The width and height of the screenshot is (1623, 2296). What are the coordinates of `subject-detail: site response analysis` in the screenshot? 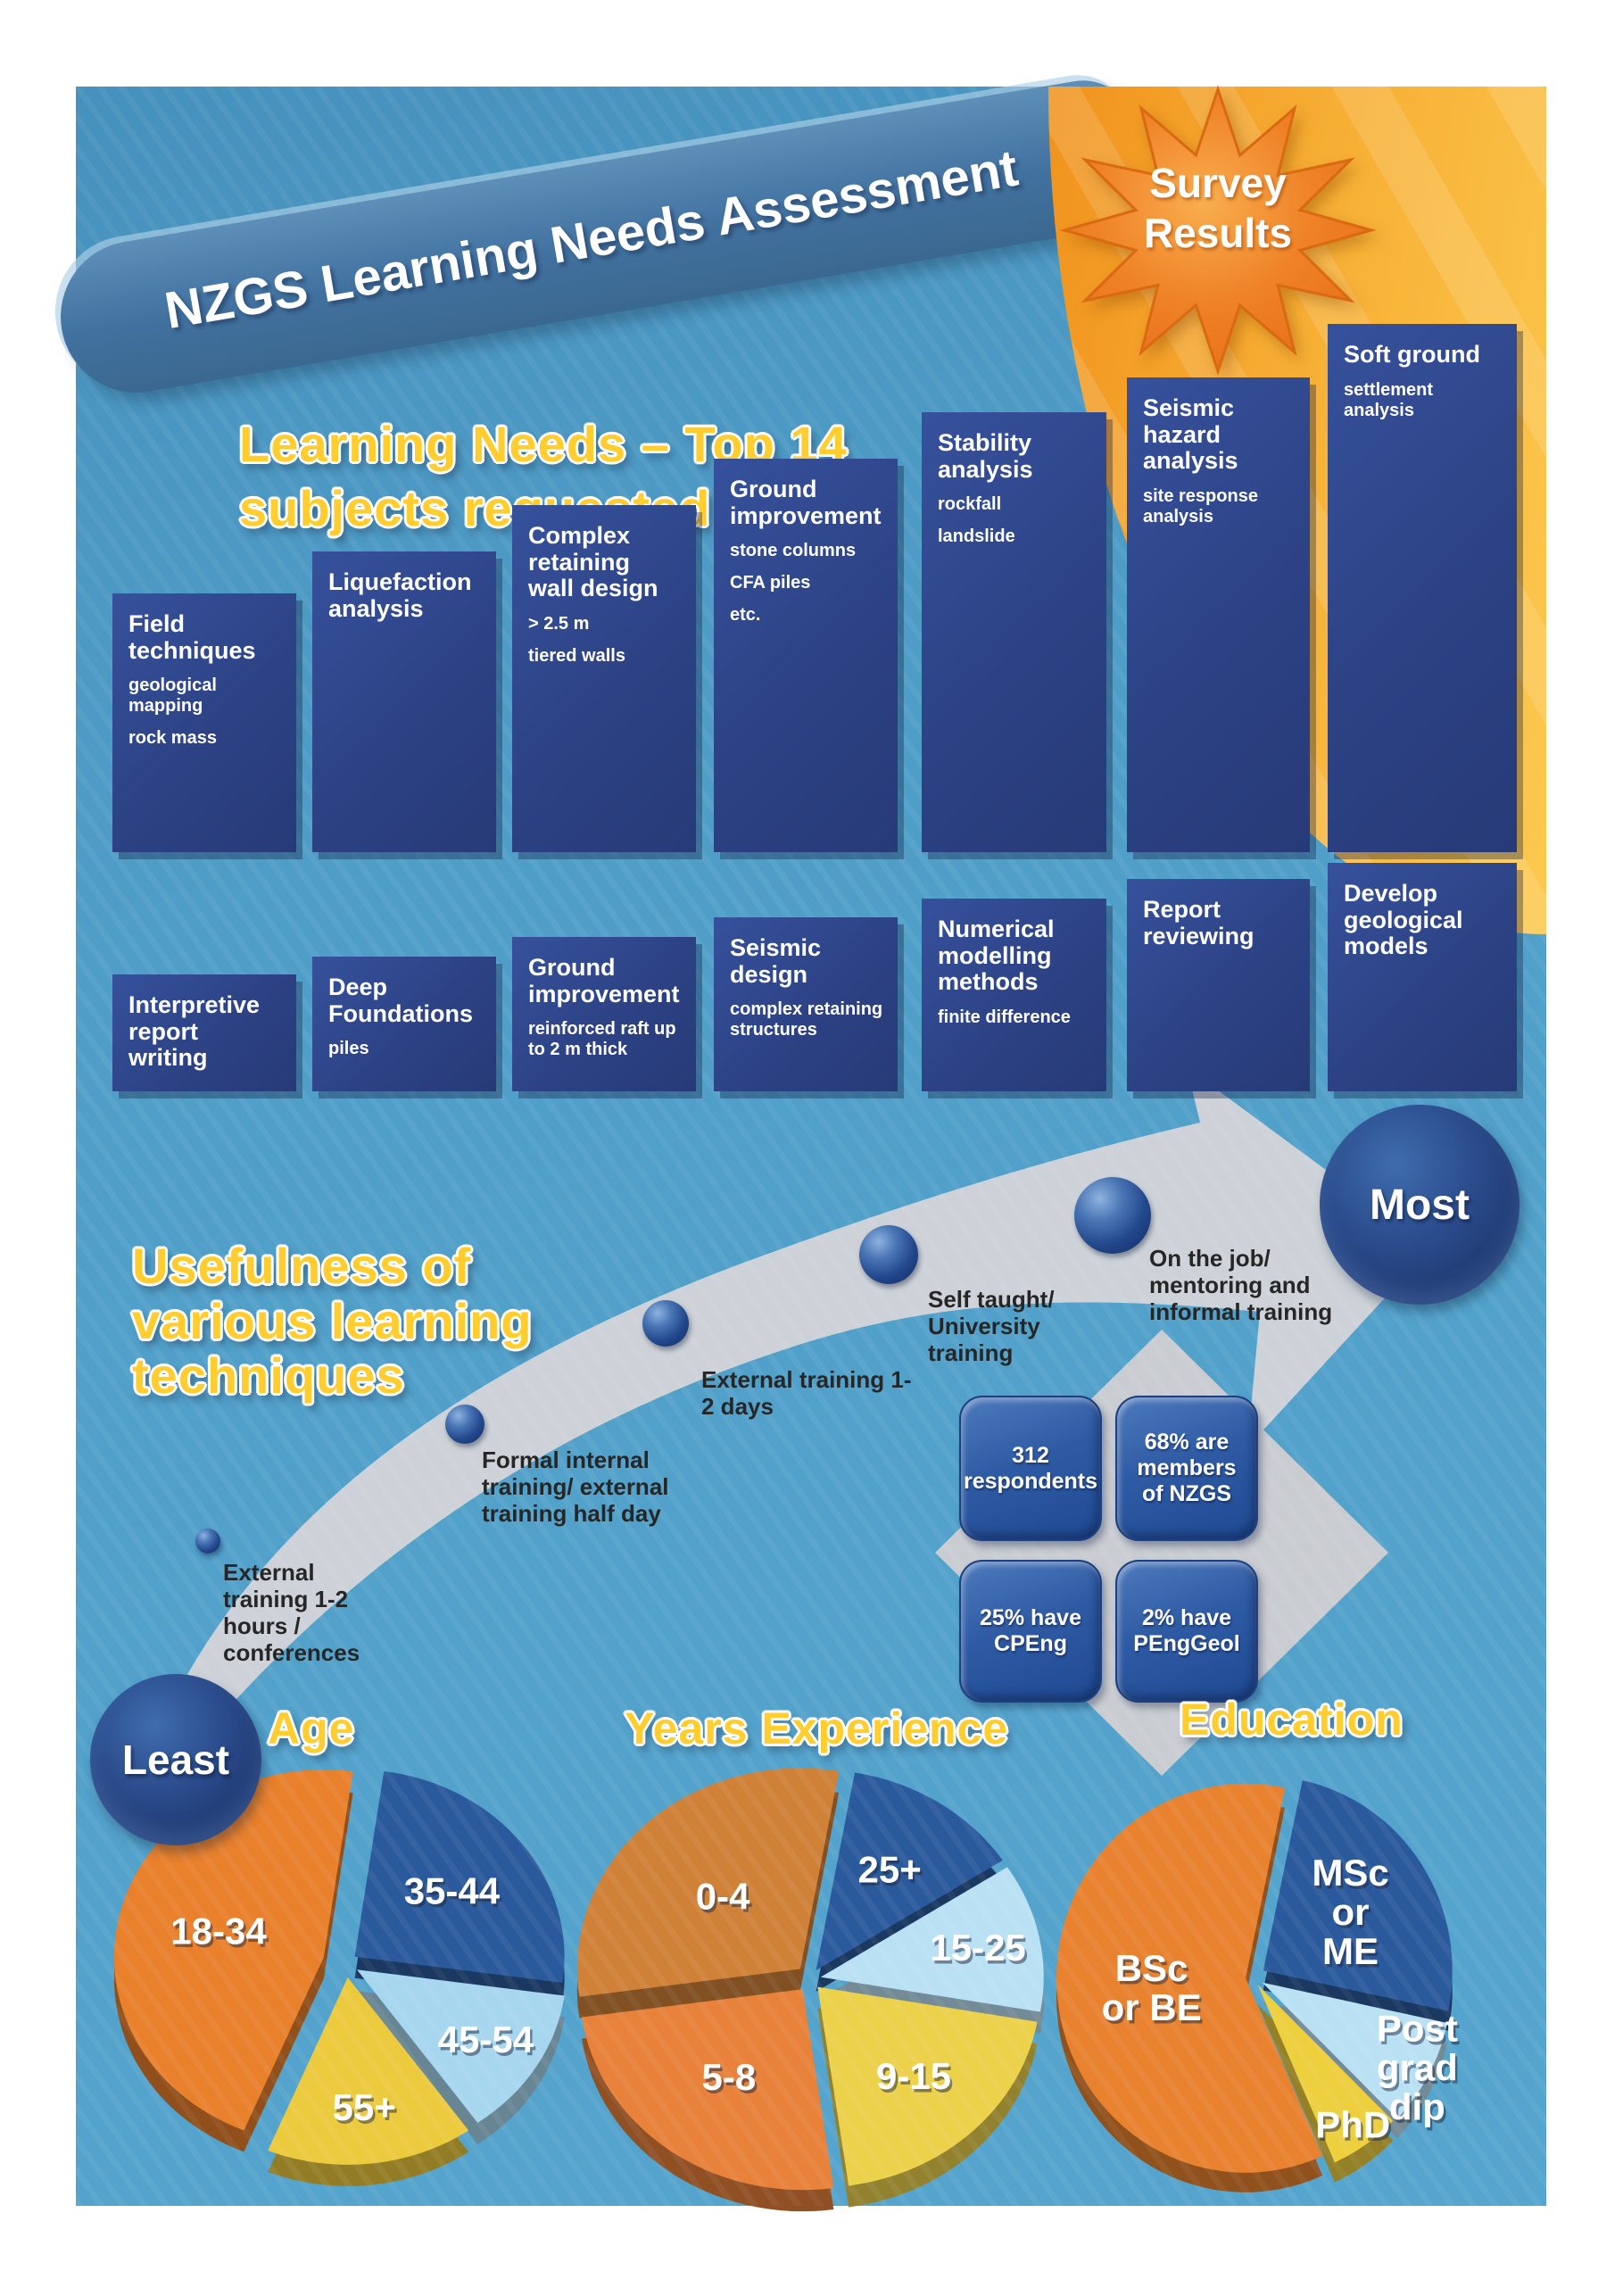 It's located at (1200, 506).